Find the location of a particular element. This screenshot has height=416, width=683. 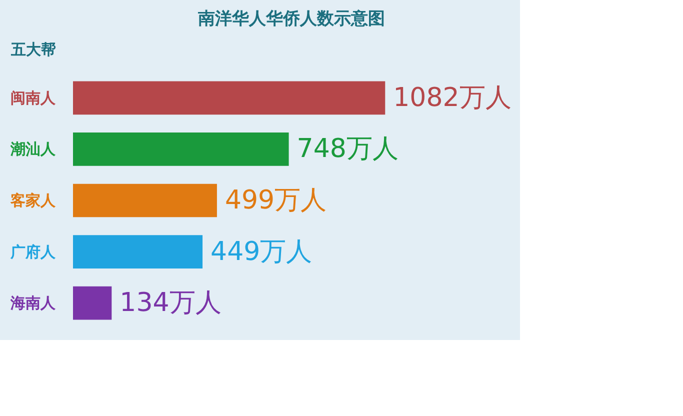

chart-title: 南洋华人华侨人数示意图 is located at coordinates (291, 19).